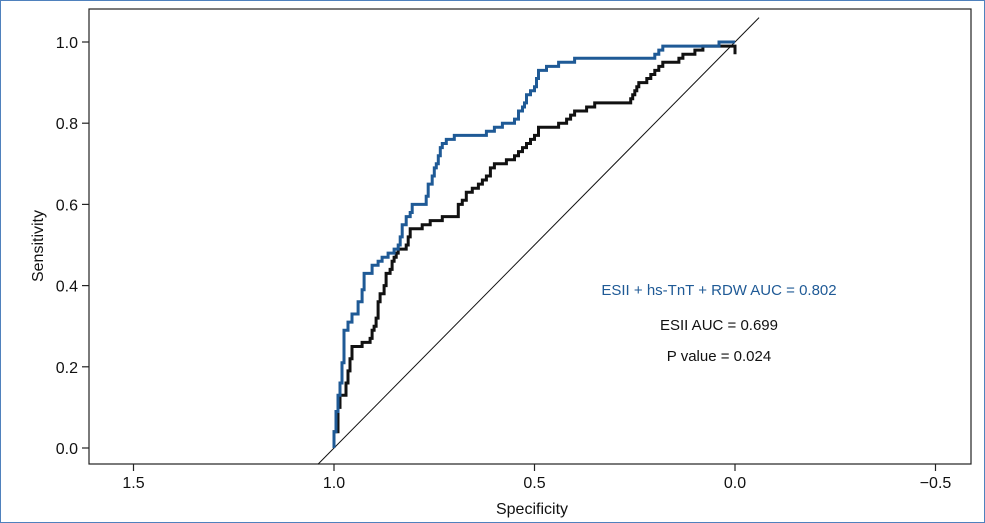 Image resolution: width=985 pixels, height=523 pixels. Describe the element at coordinates (67, 368) in the screenshot. I see `y-tick-label: 0.2` at that location.